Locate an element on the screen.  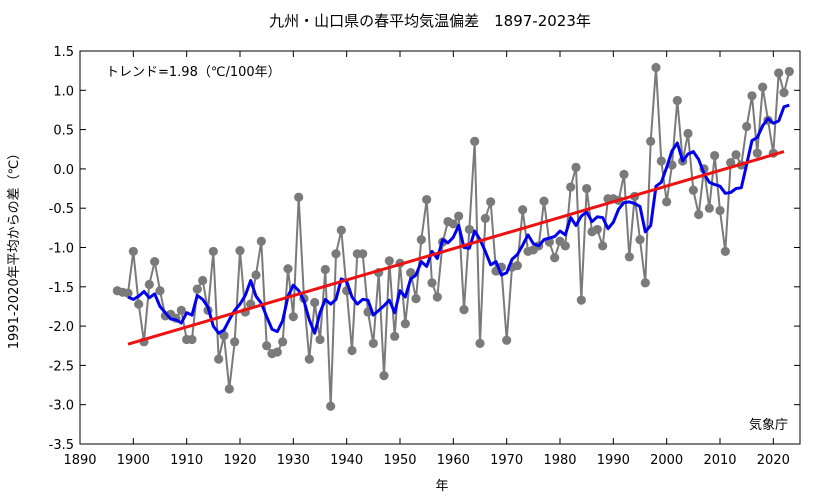
x-tick-label: 2020 is located at coordinates (773, 460).